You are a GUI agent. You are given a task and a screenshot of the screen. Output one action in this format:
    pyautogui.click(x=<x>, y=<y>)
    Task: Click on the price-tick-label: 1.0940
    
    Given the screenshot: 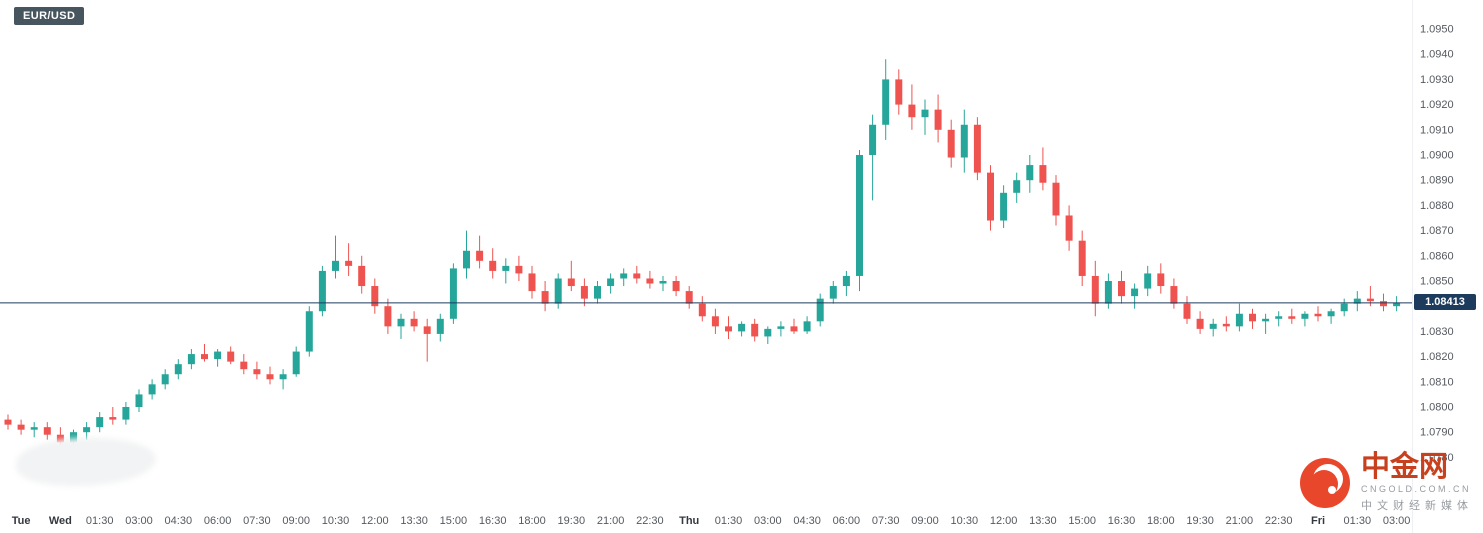 What is the action you would take?
    pyautogui.click(x=1437, y=55)
    